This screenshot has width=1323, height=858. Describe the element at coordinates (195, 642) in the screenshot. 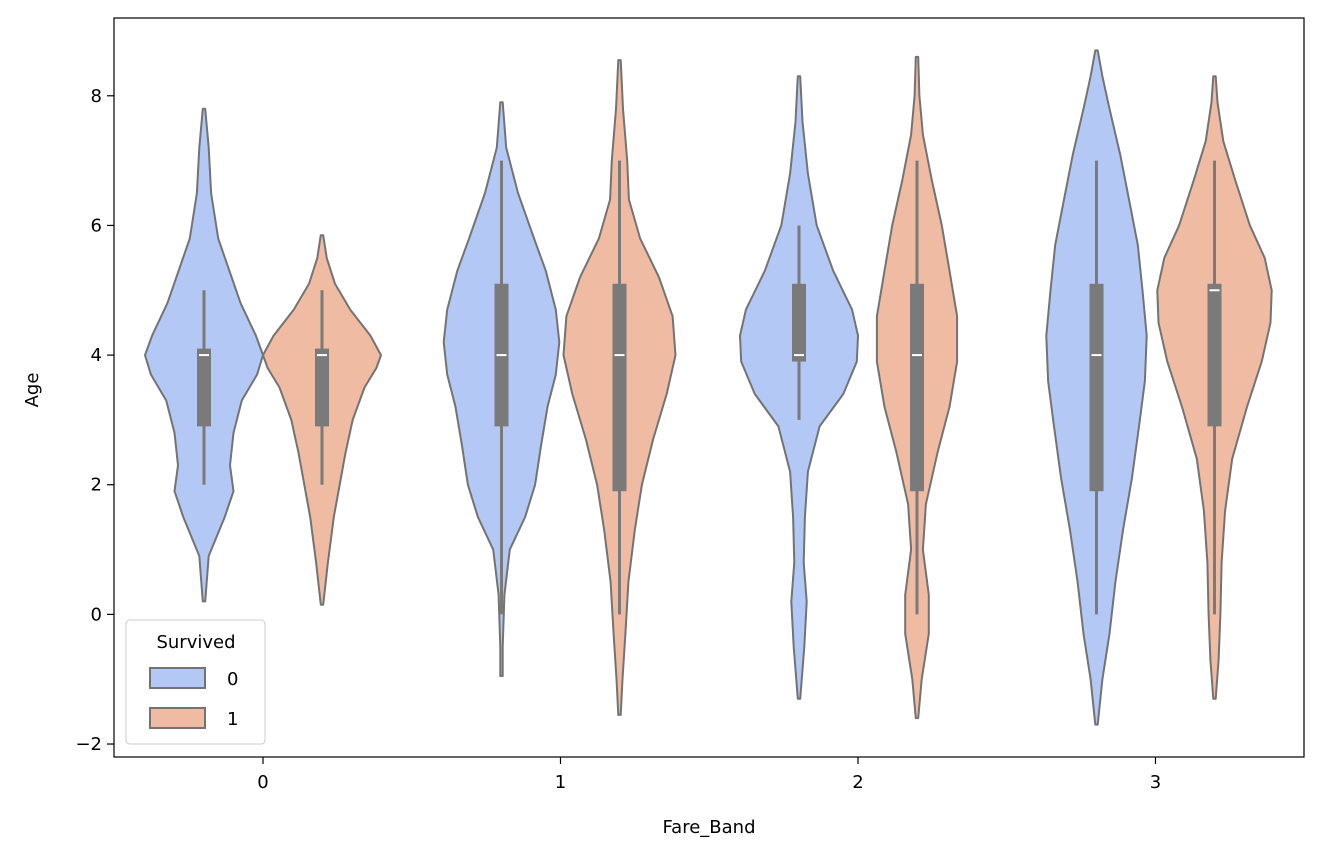

I see `legend-title: Survived` at that location.